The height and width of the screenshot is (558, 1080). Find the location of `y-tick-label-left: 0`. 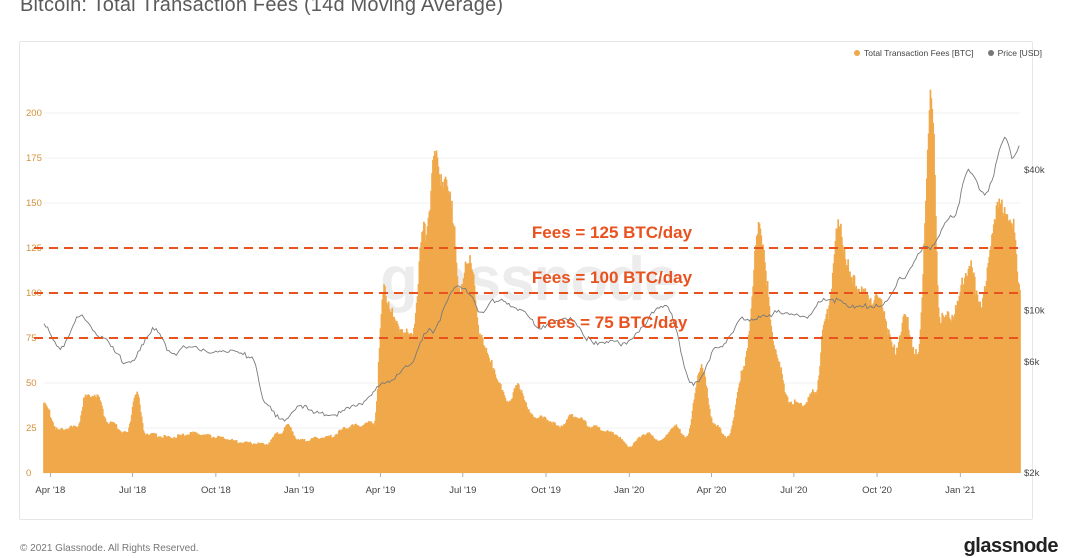

y-tick-label-left: 0 is located at coordinates (28, 473).